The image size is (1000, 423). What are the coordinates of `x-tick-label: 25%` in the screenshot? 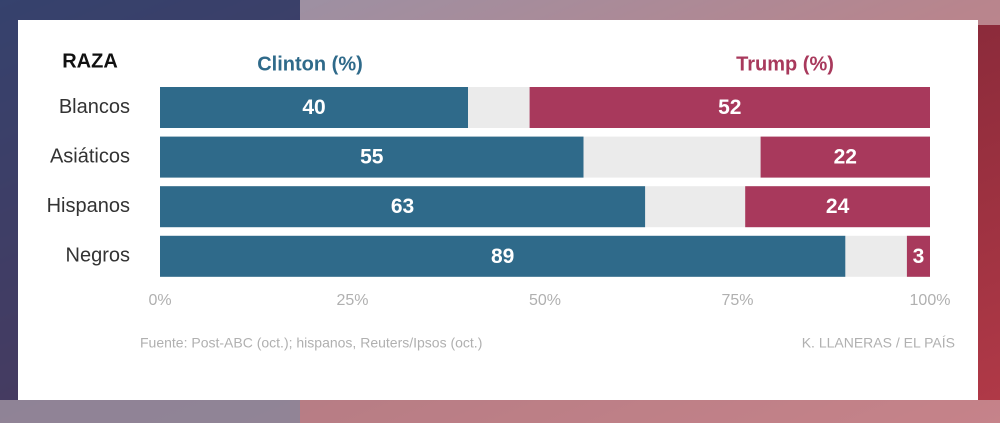 It's located at (352, 300).